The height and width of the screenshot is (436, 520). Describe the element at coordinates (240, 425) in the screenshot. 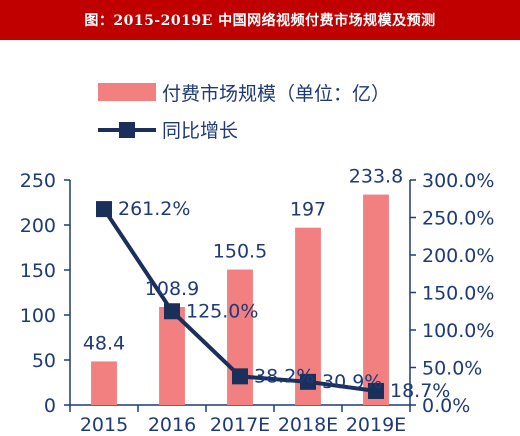

I see `x-tick-label: 2017E` at that location.